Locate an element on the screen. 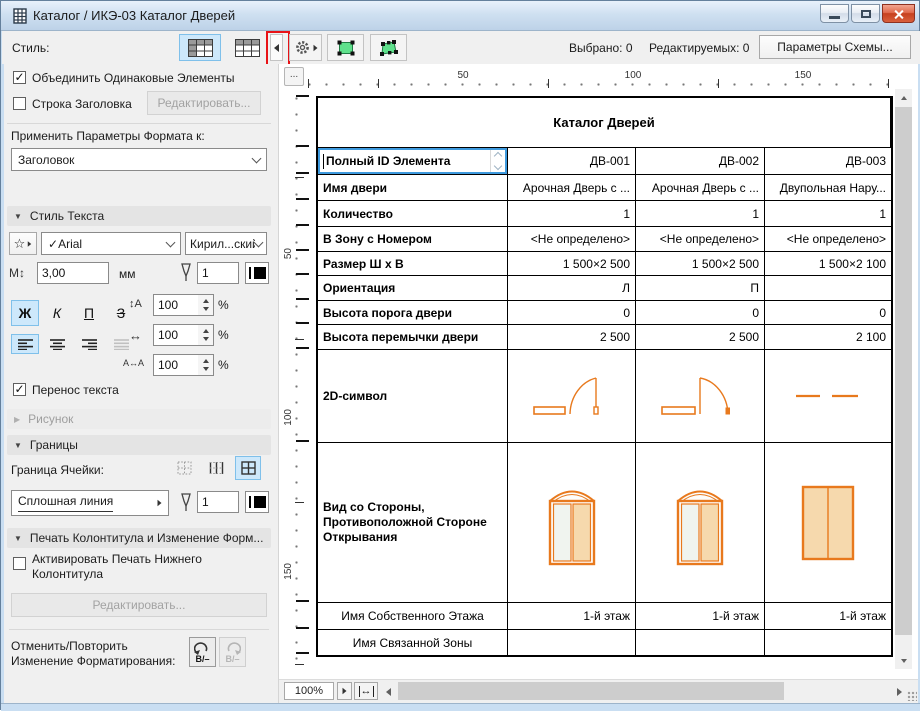 The image size is (920, 711). value-cell: 1 500×2 500 is located at coordinates (700, 264).